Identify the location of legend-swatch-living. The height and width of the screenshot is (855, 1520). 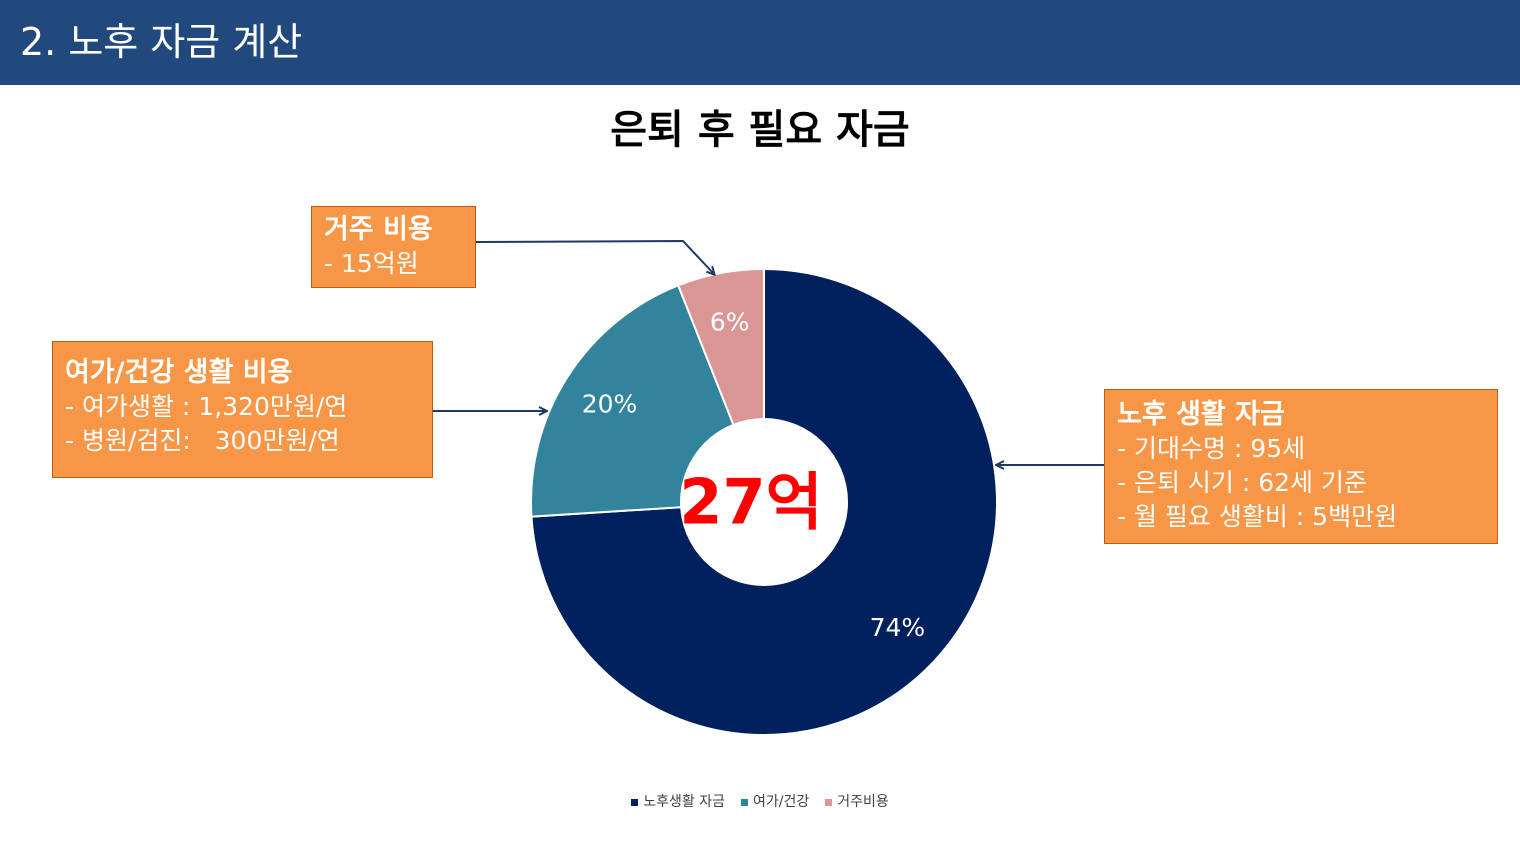
(635, 802).